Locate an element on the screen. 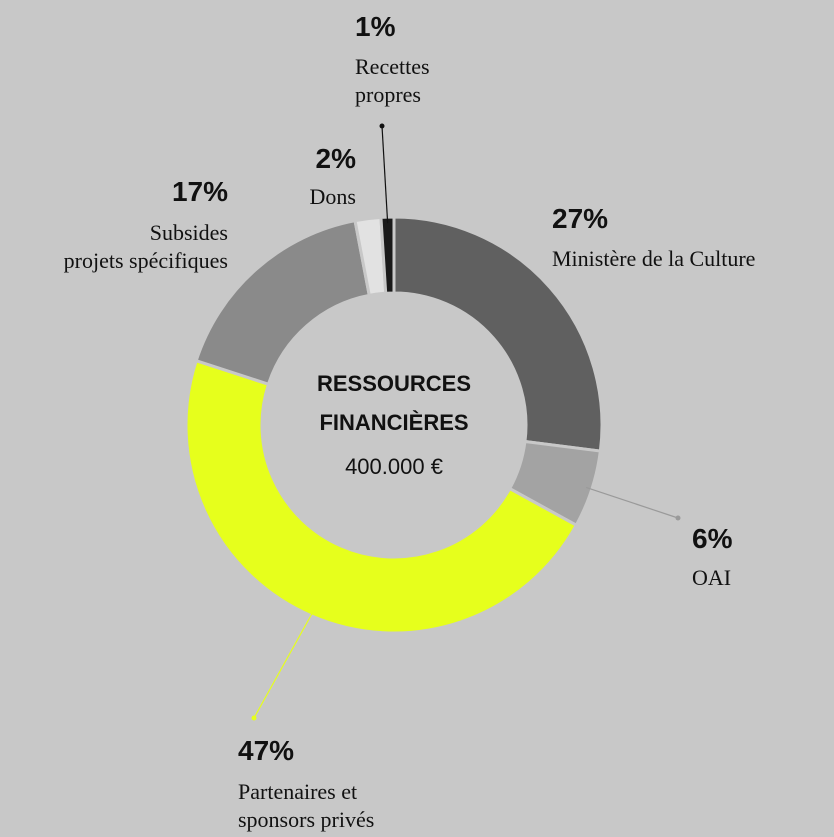 This screenshot has width=834, height=837. slice-label-dons: Dons is located at coordinates (333, 196).